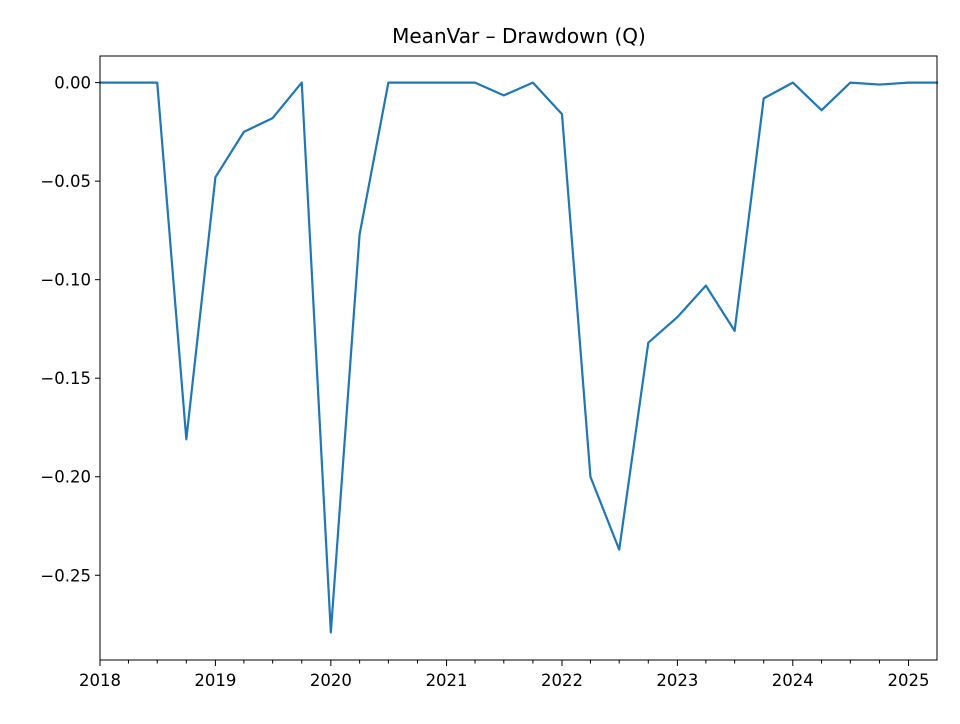  What do you see at coordinates (331, 680) in the screenshot?
I see `x-tick-label: 2020` at bounding box center [331, 680].